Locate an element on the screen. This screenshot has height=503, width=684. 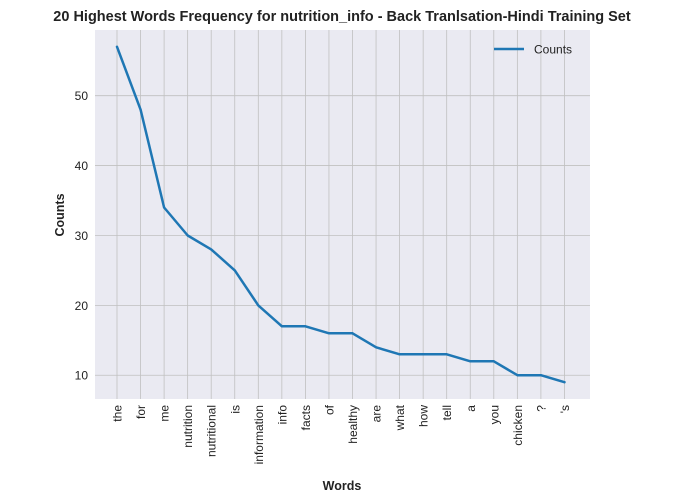
x-tick-label: of is located at coordinates (329, 409).